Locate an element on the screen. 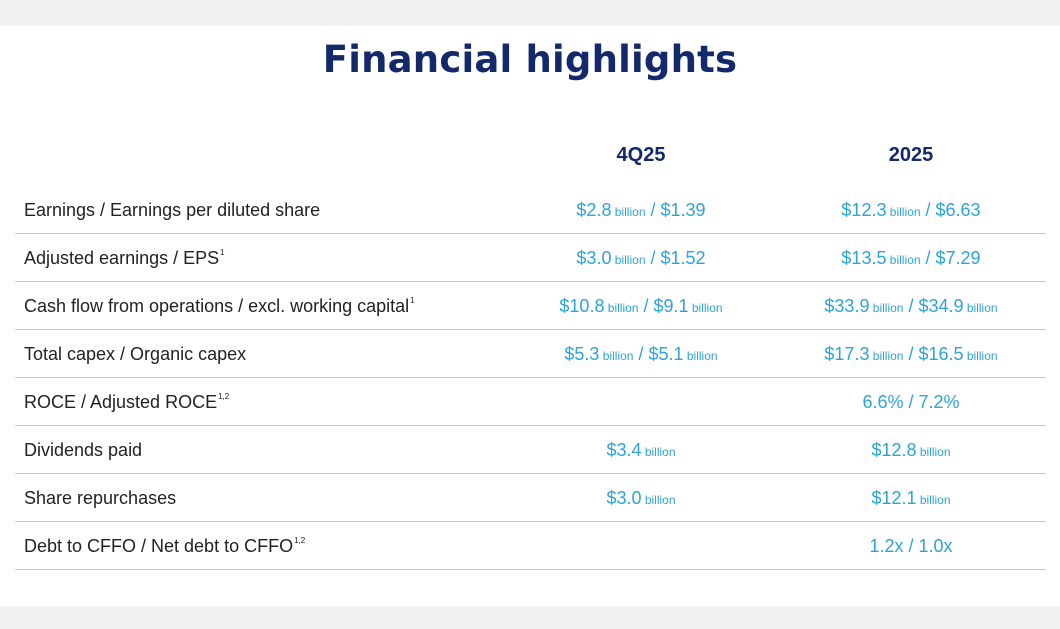 The width and height of the screenshot is (1060, 629). value-2025: $17.3 billion / $16.5 billion is located at coordinates (911, 354).